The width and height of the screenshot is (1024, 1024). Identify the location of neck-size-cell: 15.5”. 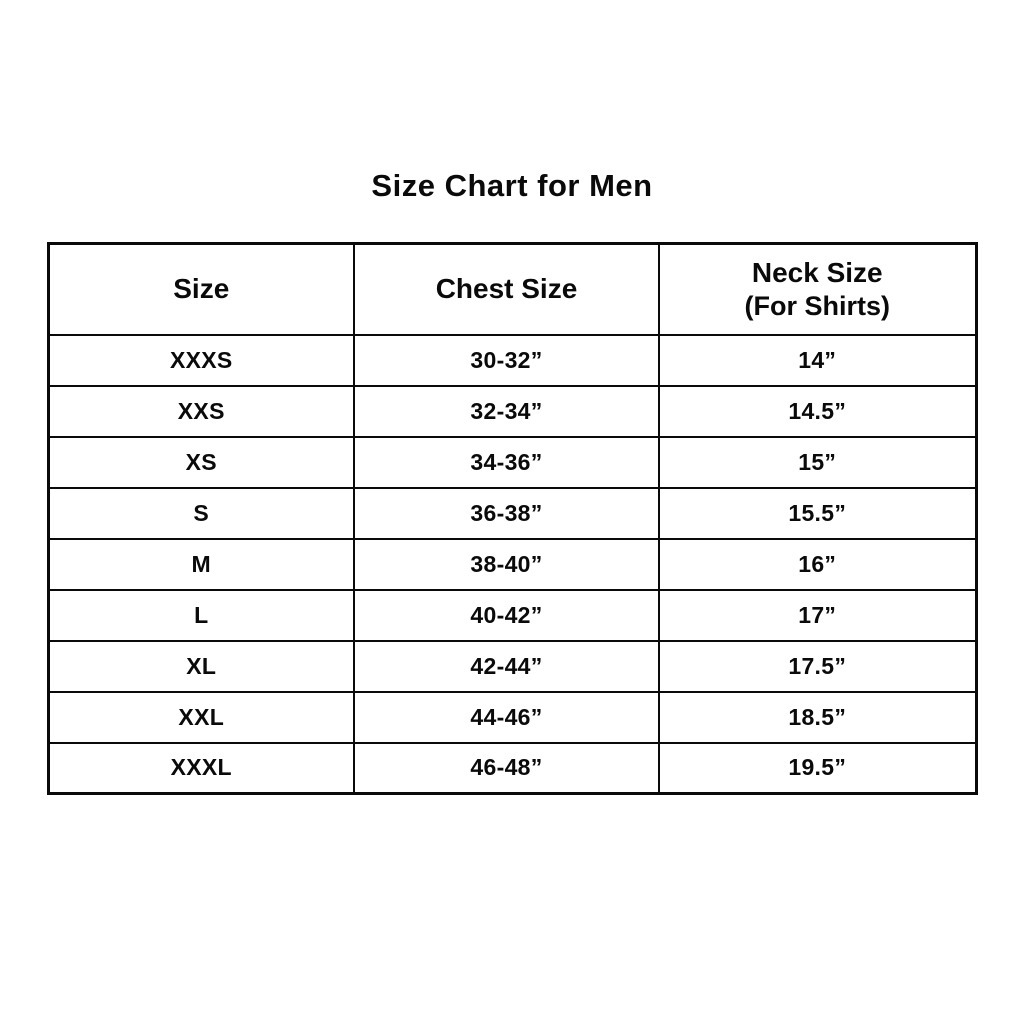
(817, 513).